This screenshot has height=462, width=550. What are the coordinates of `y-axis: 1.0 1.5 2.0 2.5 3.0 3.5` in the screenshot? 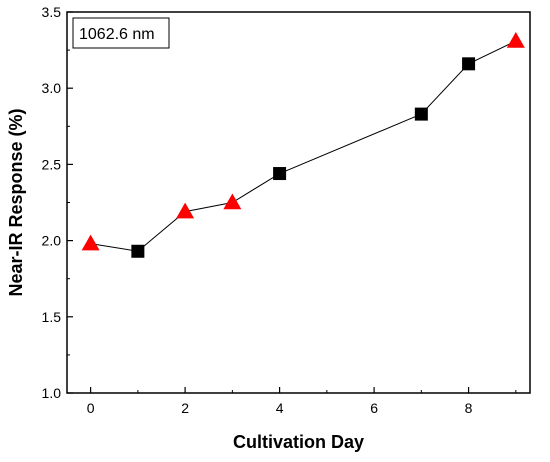 It's located at (57, 202).